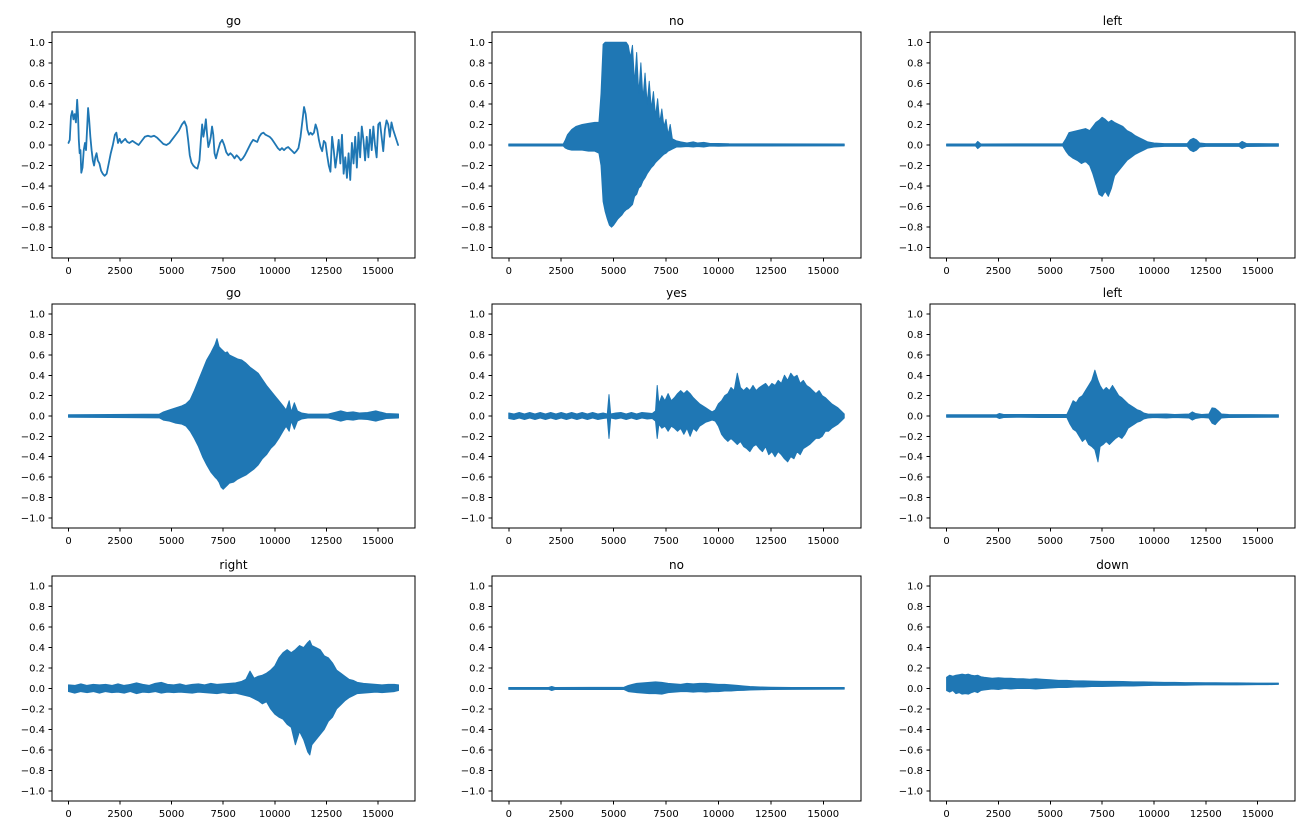 This screenshot has height=840, width=1303. What do you see at coordinates (233, 414) in the screenshot?
I see `waveform-go` at bounding box center [233, 414].